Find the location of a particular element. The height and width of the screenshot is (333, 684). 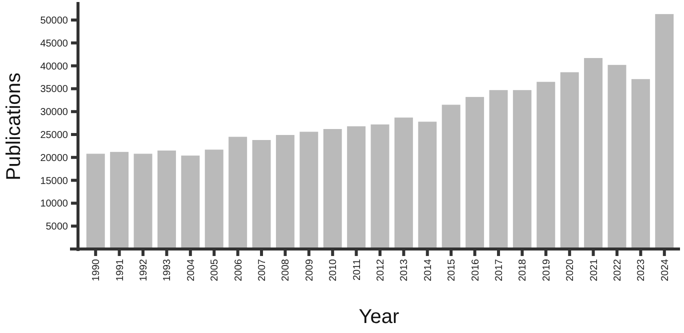

x-tick-label: 2016 is located at coordinates (476, 270).